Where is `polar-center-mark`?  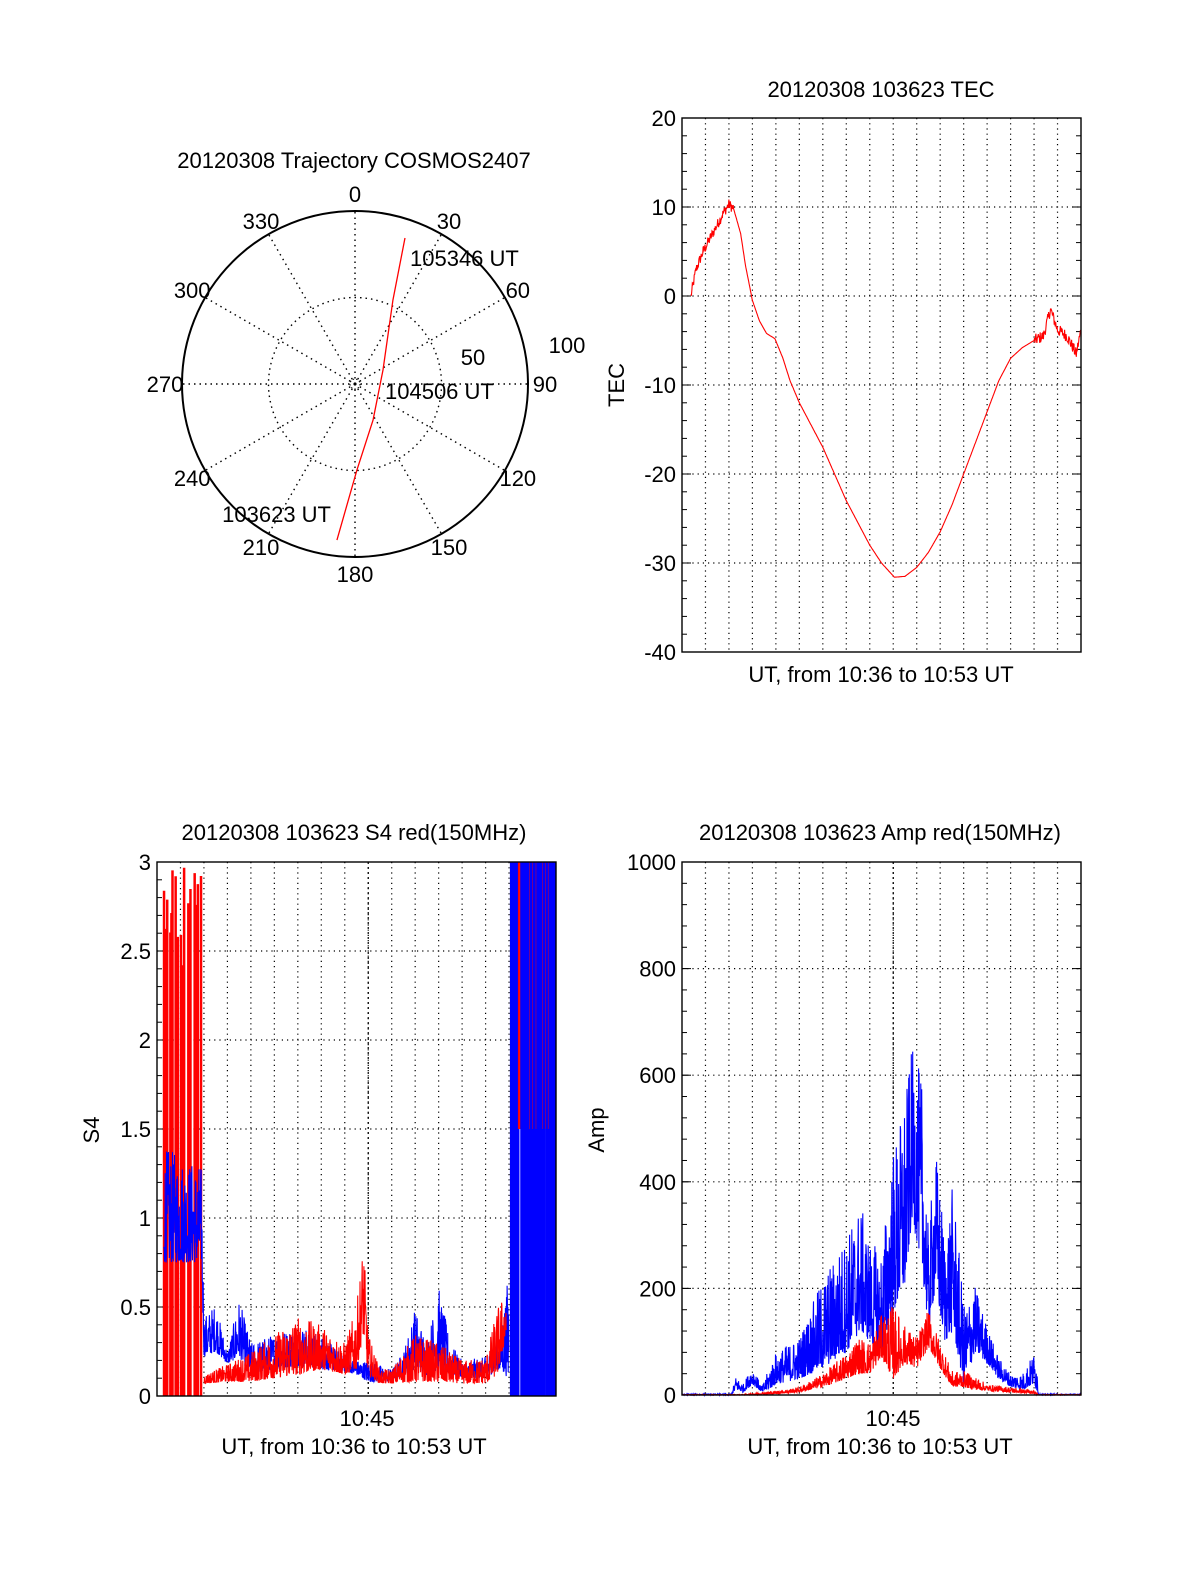
polar-center-mark is located at coordinates (355, 384).